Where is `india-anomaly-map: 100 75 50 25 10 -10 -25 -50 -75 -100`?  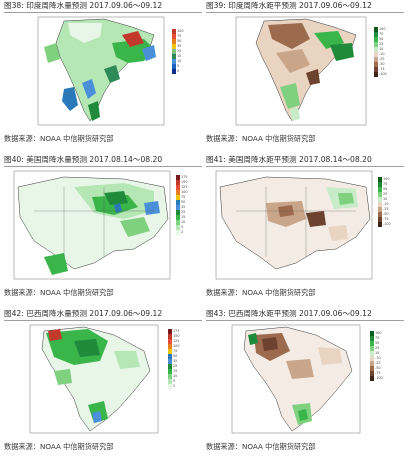 india-anomaly-map: 100 75 50 25 10 -10 -25 -50 -75 -100 is located at coordinates (305, 72).